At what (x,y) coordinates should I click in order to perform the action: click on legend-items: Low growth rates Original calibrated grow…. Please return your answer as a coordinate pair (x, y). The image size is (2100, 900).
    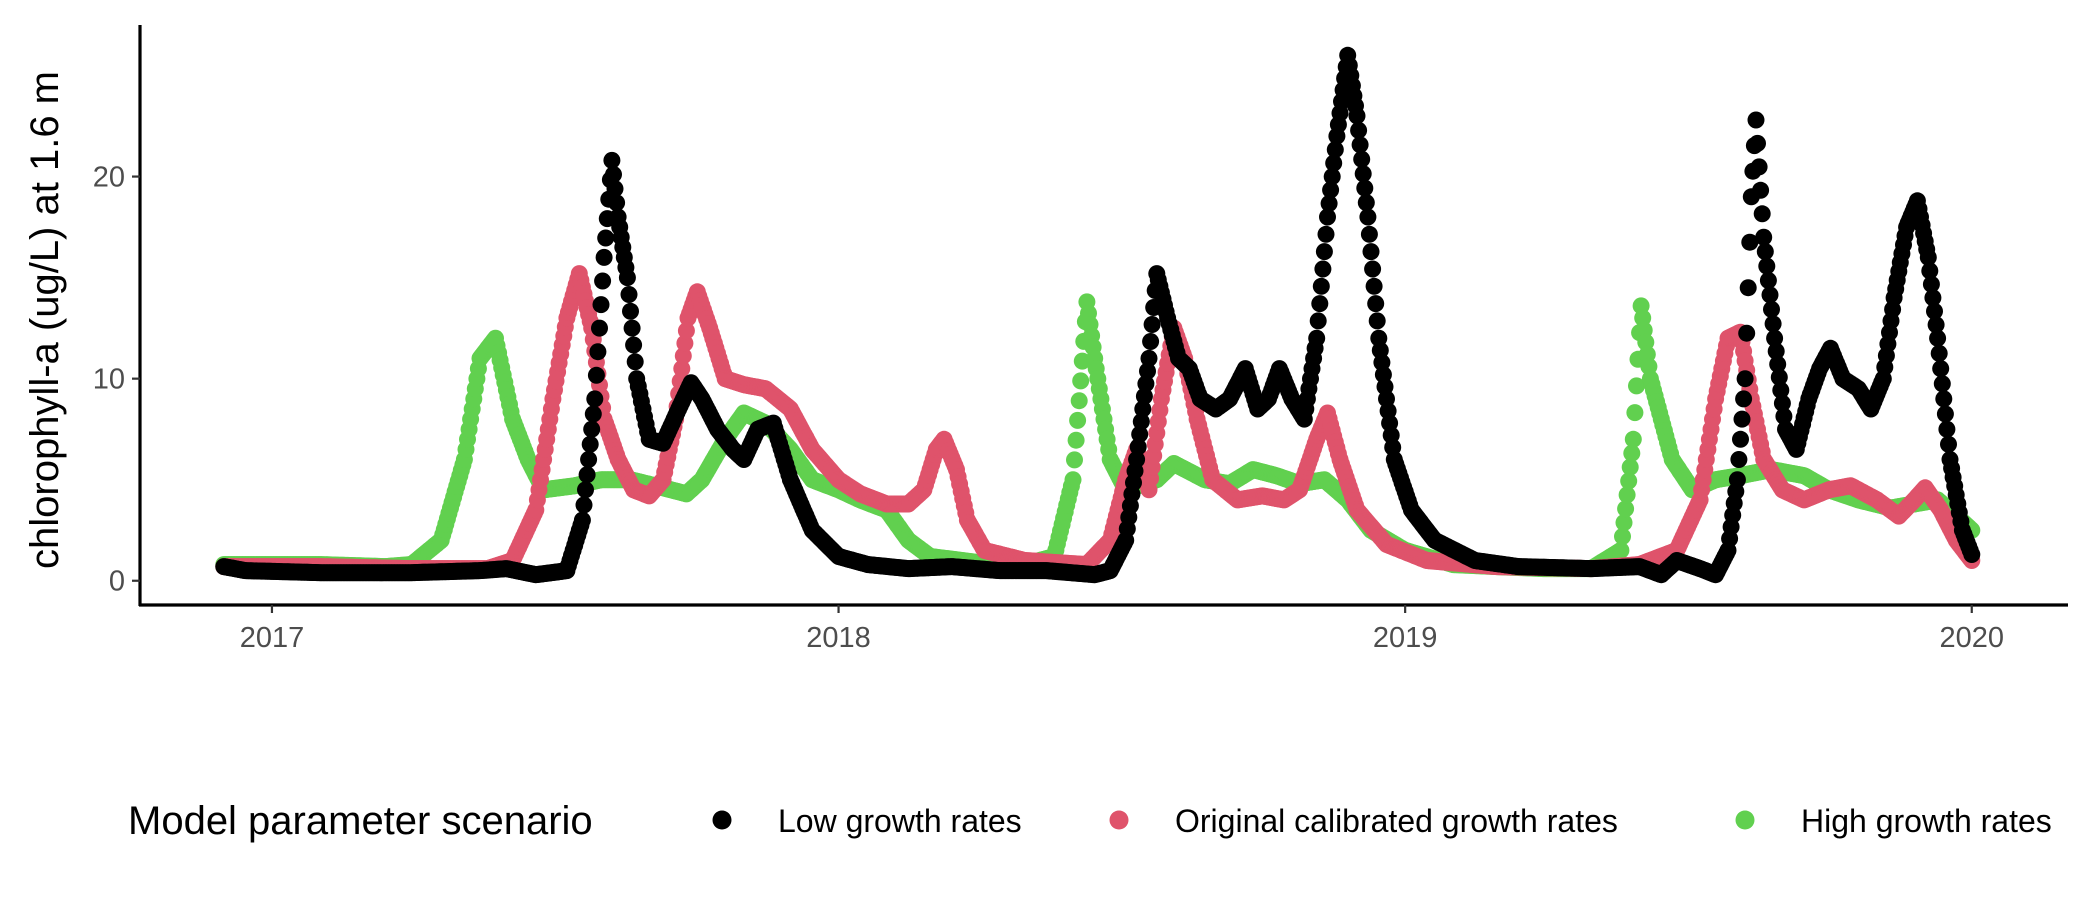
    Looking at the image, I should click on (1382, 821).